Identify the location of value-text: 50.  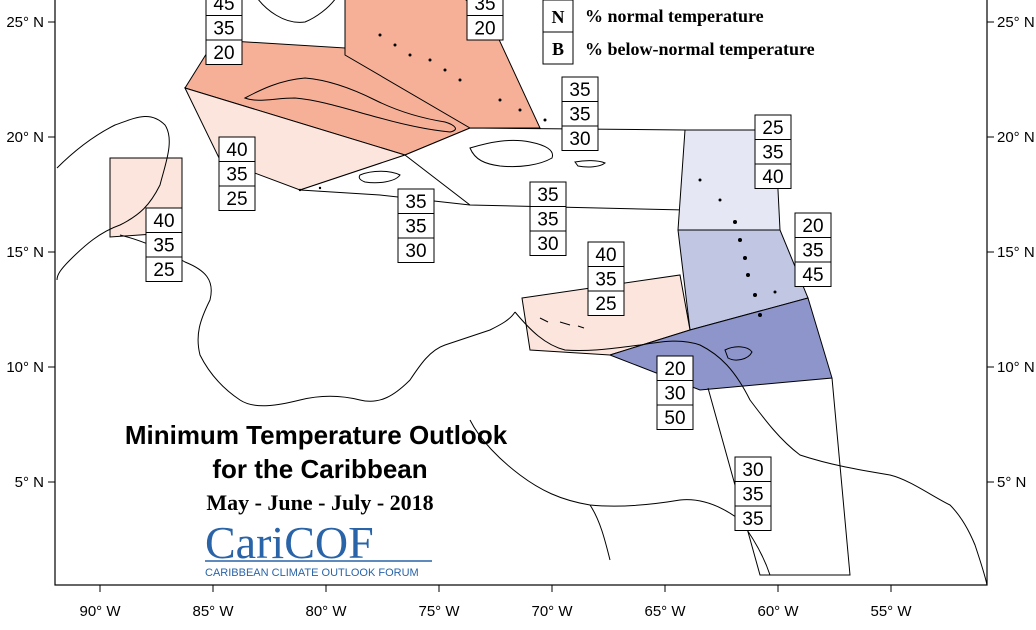
(674, 418).